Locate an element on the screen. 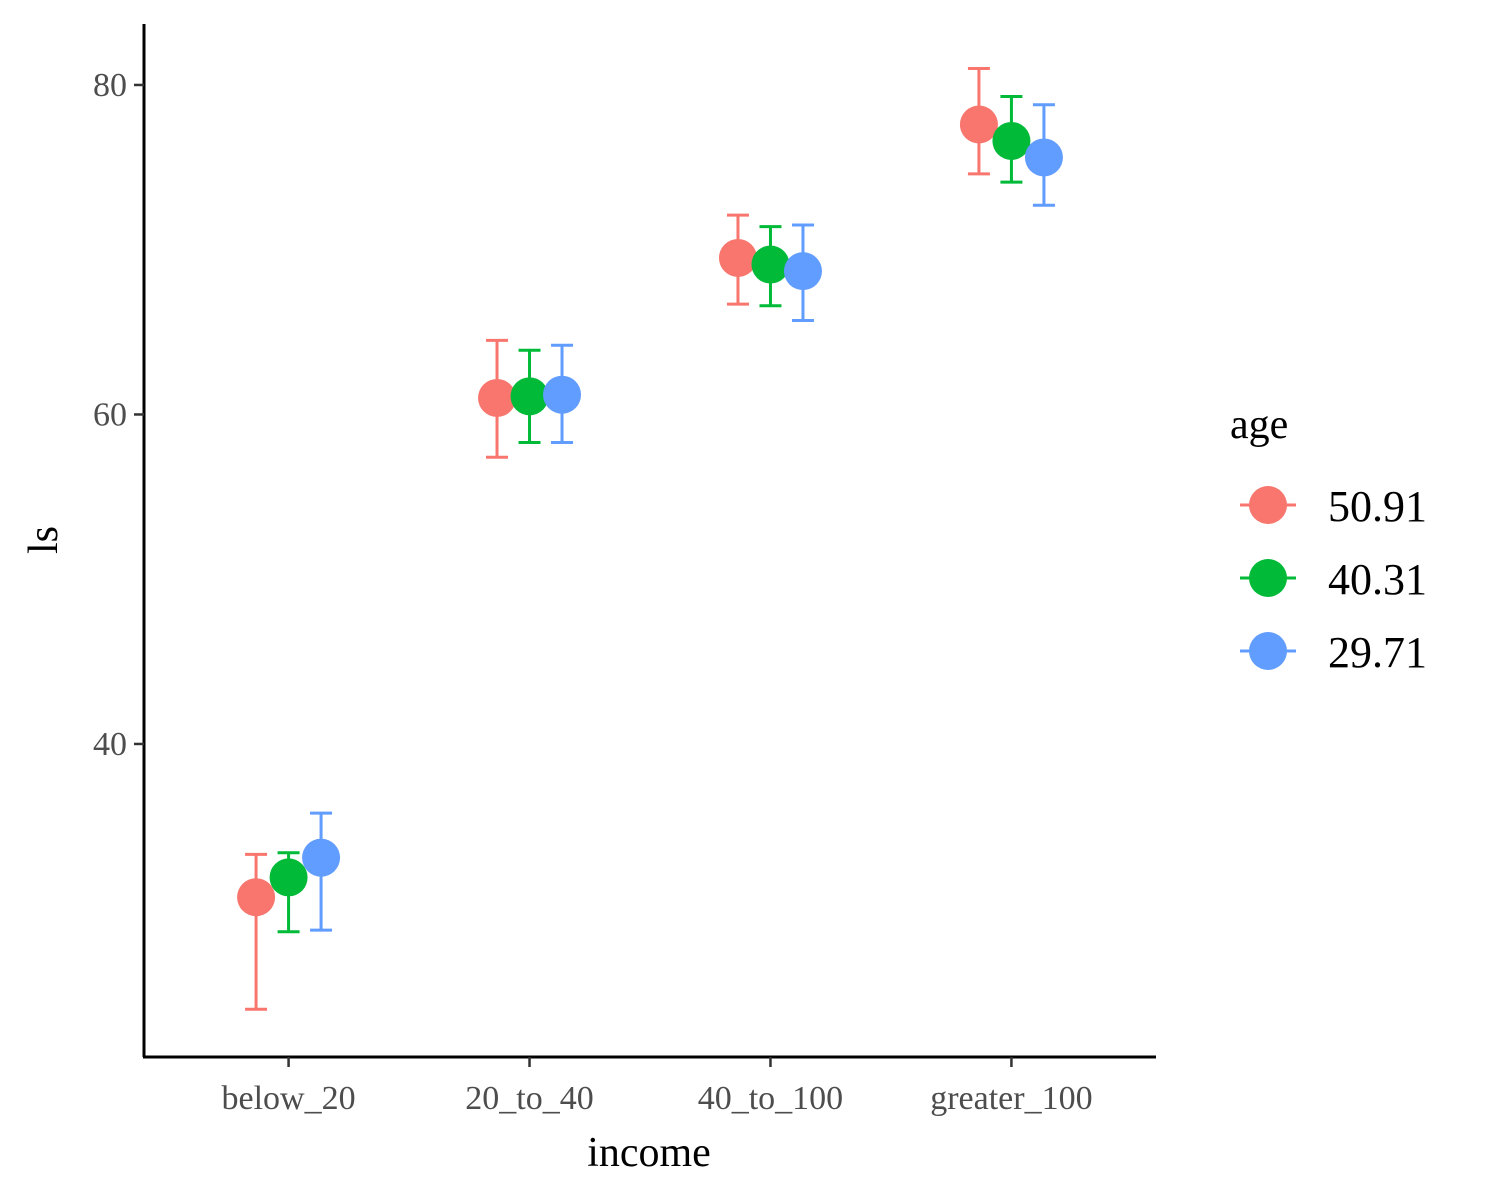  y-ticks: 40 60 80 is located at coordinates (118, 415).